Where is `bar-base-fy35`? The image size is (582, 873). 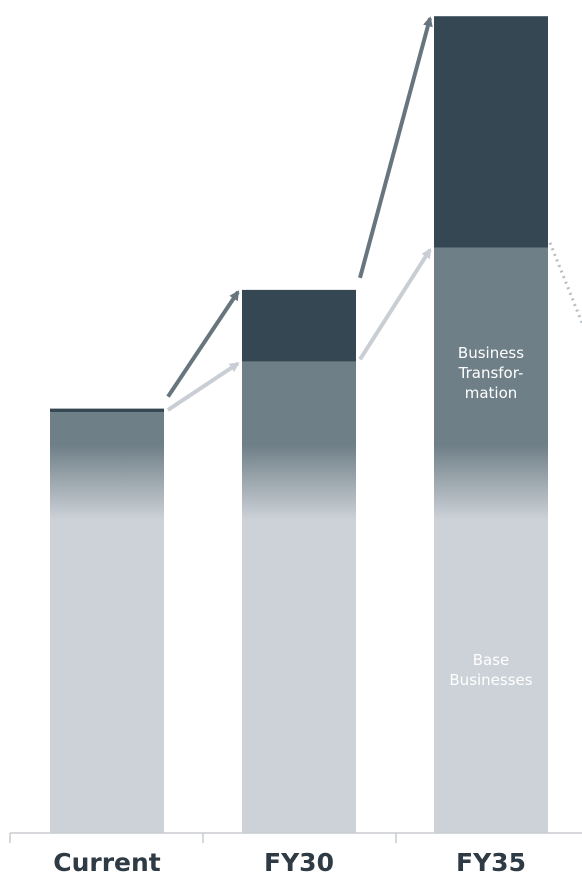 bar-base-fy35 is located at coordinates (491, 540).